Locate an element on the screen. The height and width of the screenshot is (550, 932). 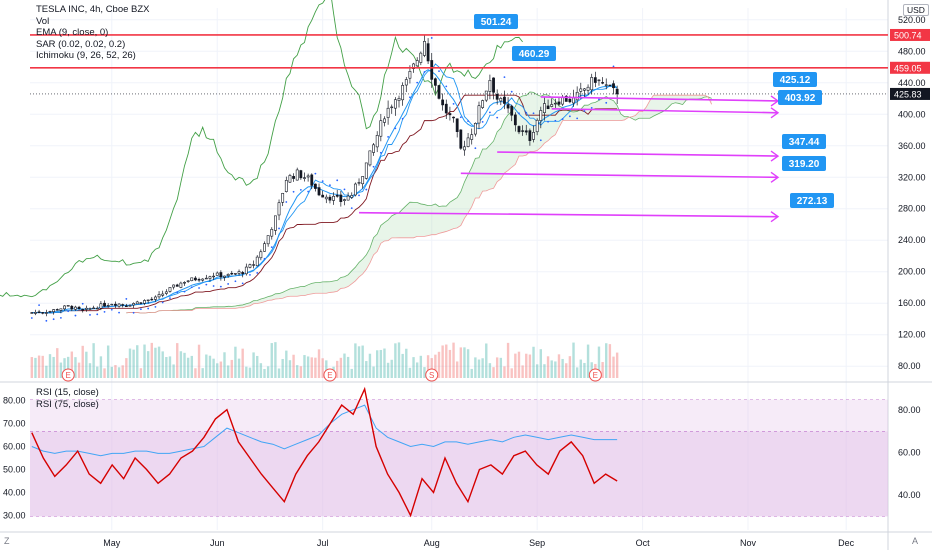
target-arrow-line is located at coordinates (569, 214).